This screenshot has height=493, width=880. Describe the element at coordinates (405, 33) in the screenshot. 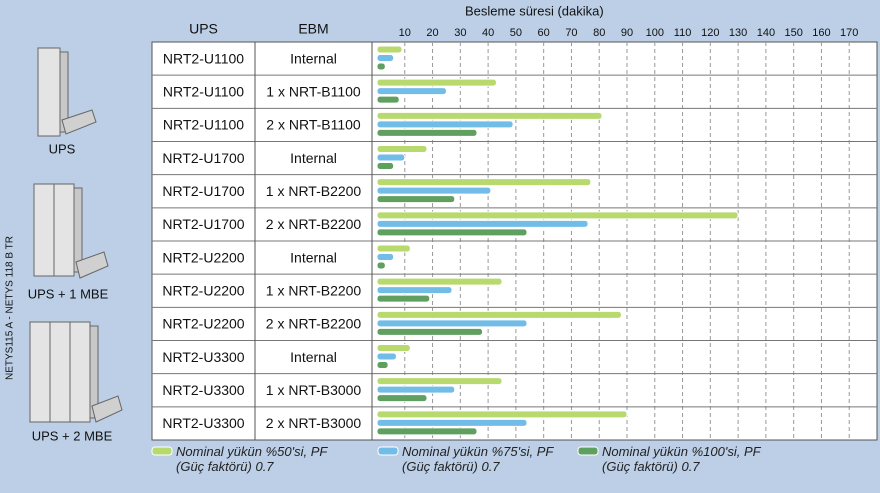

I see `x-tick-label: 10` at that location.